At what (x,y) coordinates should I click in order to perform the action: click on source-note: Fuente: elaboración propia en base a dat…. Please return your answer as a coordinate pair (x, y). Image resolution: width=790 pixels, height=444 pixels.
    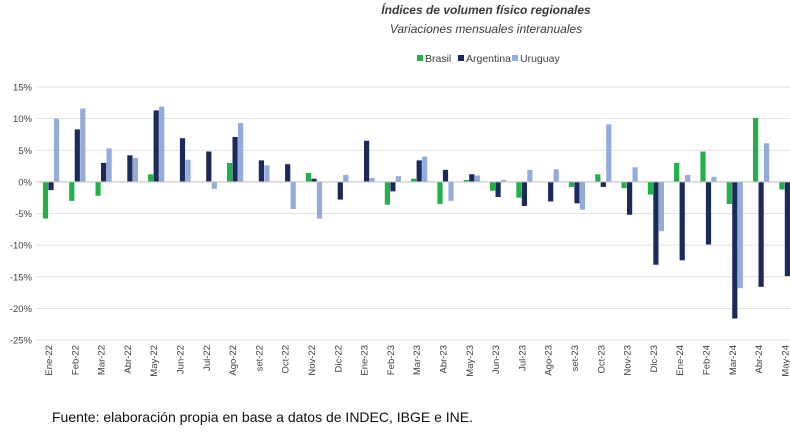
    Looking at the image, I should click on (263, 417).